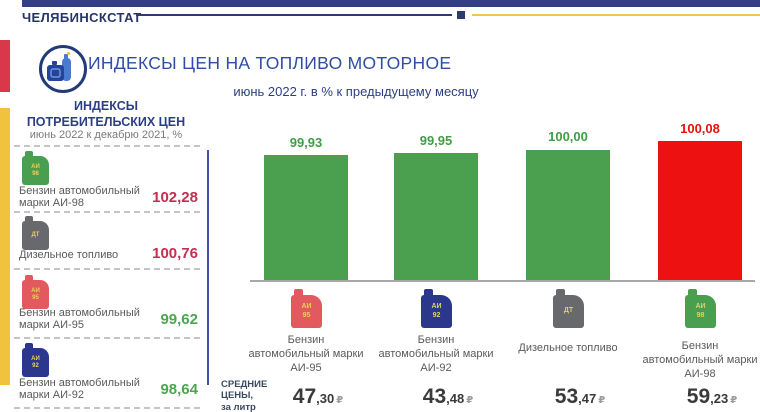 Image resolution: width=760 pixels, height=412 pixels. What do you see at coordinates (461, 15) in the screenshot?
I see `brand-divider-square` at bounding box center [461, 15].